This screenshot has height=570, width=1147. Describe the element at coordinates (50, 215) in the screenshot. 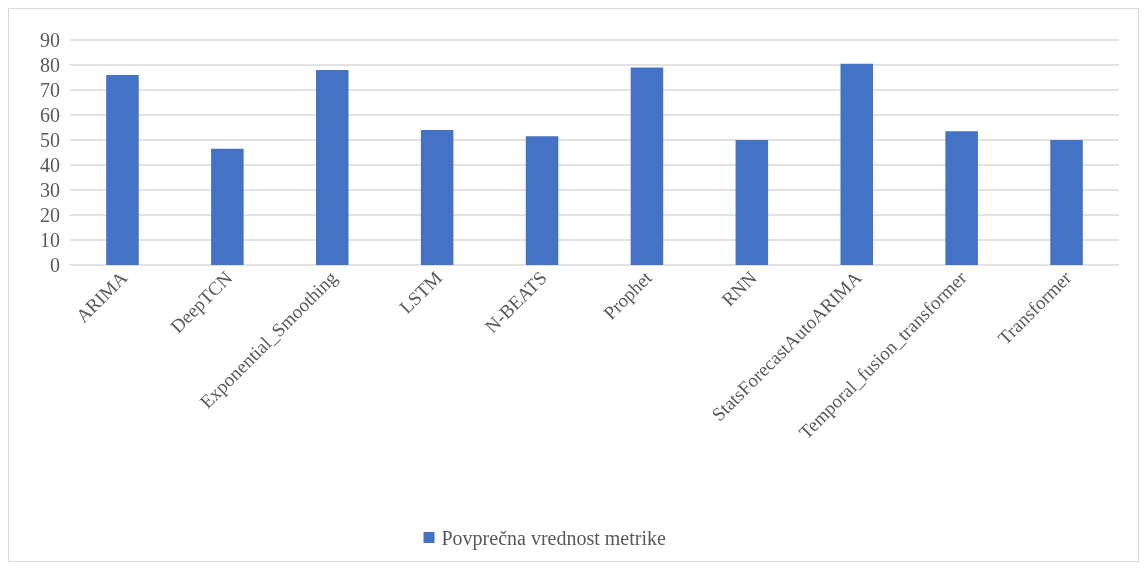

I see `y-tick-label: 20` at that location.